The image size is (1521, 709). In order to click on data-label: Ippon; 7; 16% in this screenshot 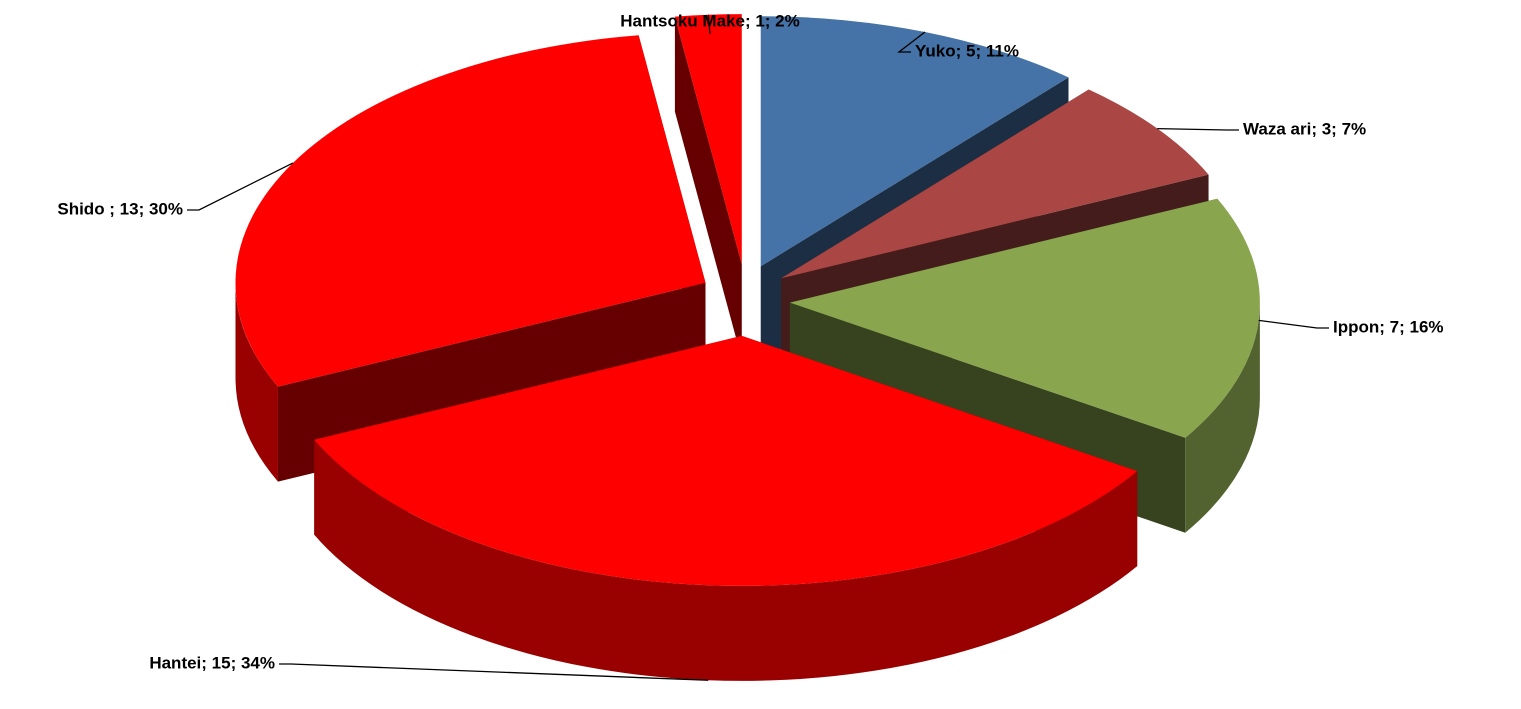, I will do `click(1388, 326)`.